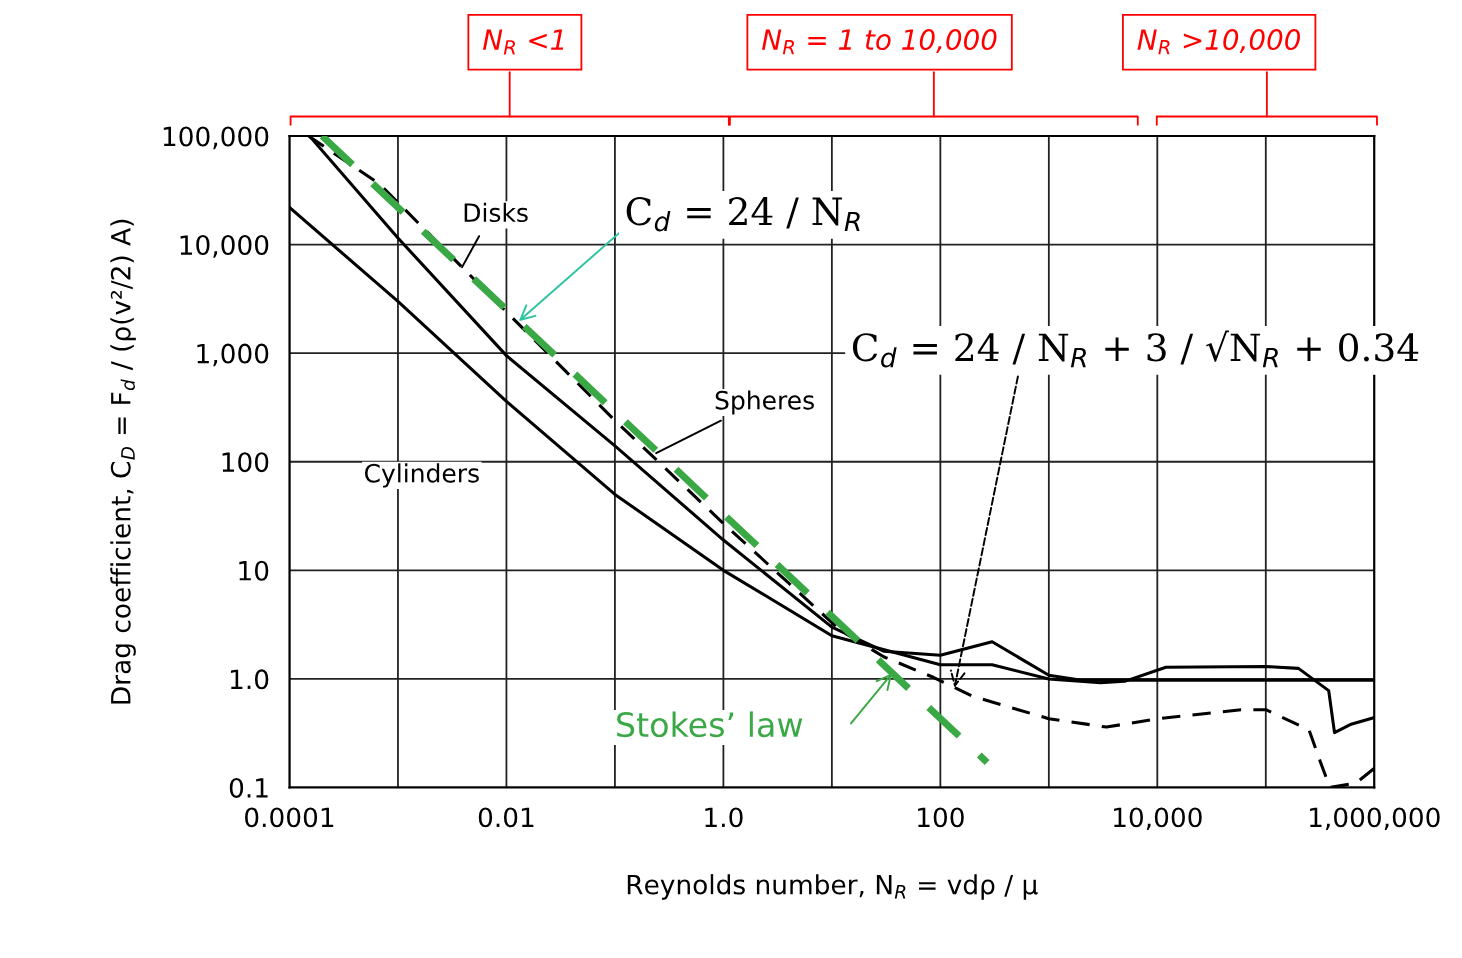 The height and width of the screenshot is (958, 1462). What do you see at coordinates (254, 570) in the screenshot?
I see `y-tick-label: 10` at bounding box center [254, 570].